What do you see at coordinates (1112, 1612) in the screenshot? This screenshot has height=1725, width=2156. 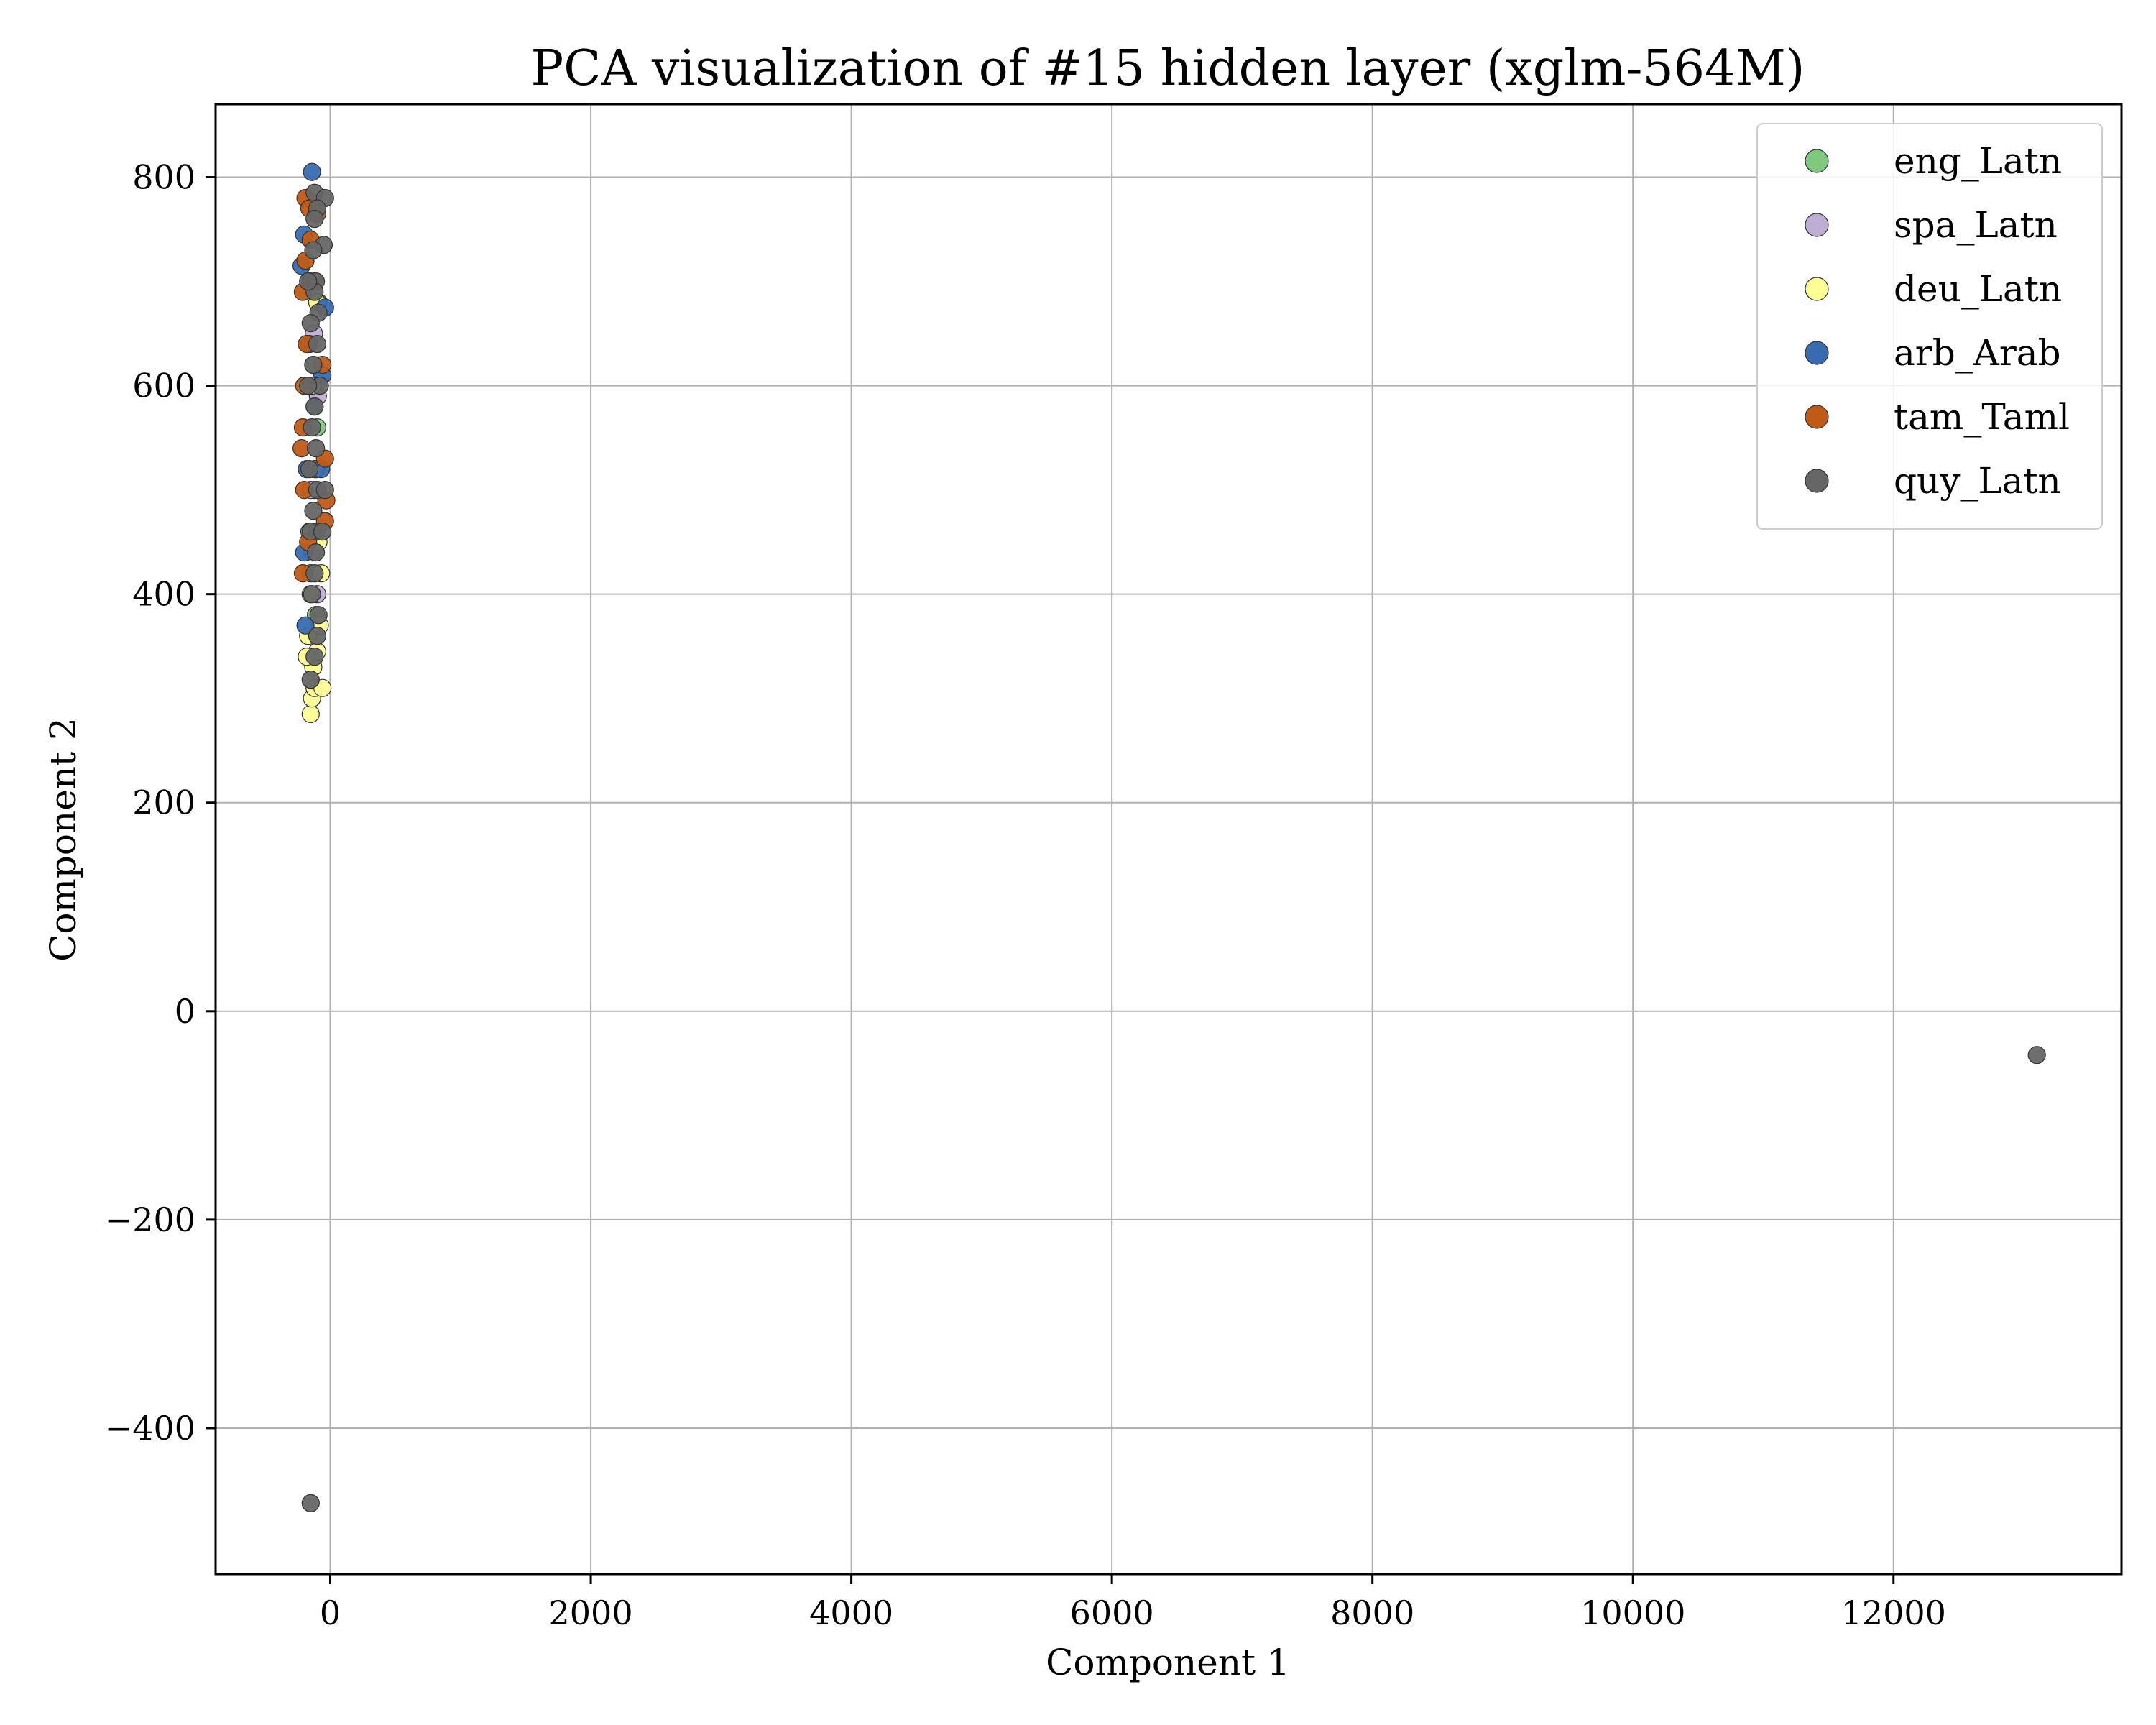 I see `x-tick-label: 6000` at bounding box center [1112, 1612].